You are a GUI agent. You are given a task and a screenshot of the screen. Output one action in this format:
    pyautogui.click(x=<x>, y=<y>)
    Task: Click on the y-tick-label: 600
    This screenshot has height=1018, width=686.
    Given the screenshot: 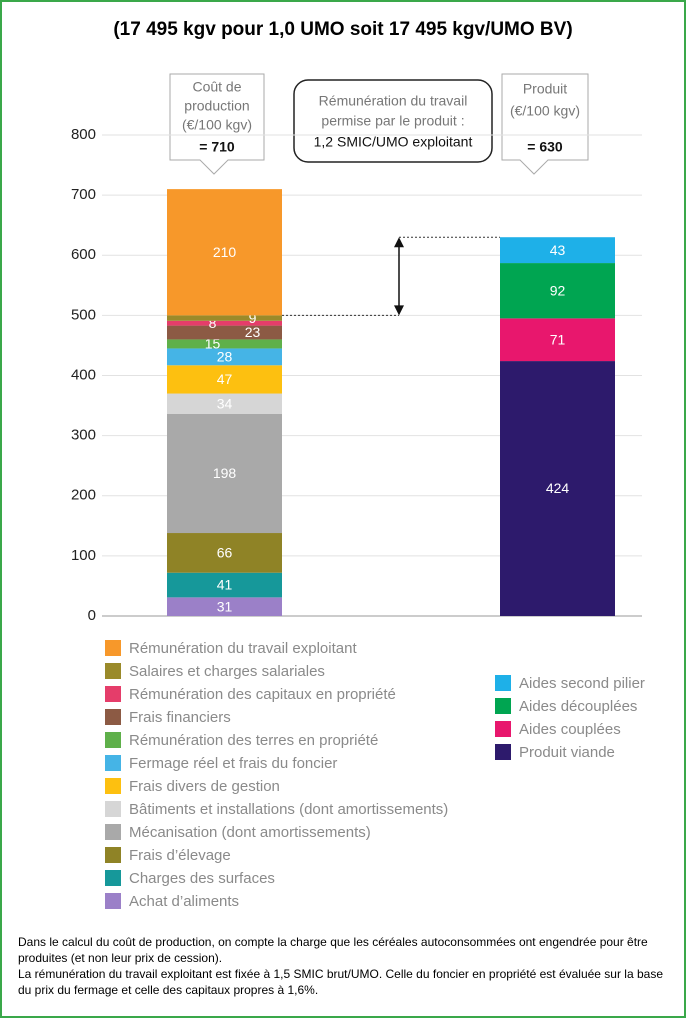 What is the action you would take?
    pyautogui.click(x=83, y=254)
    